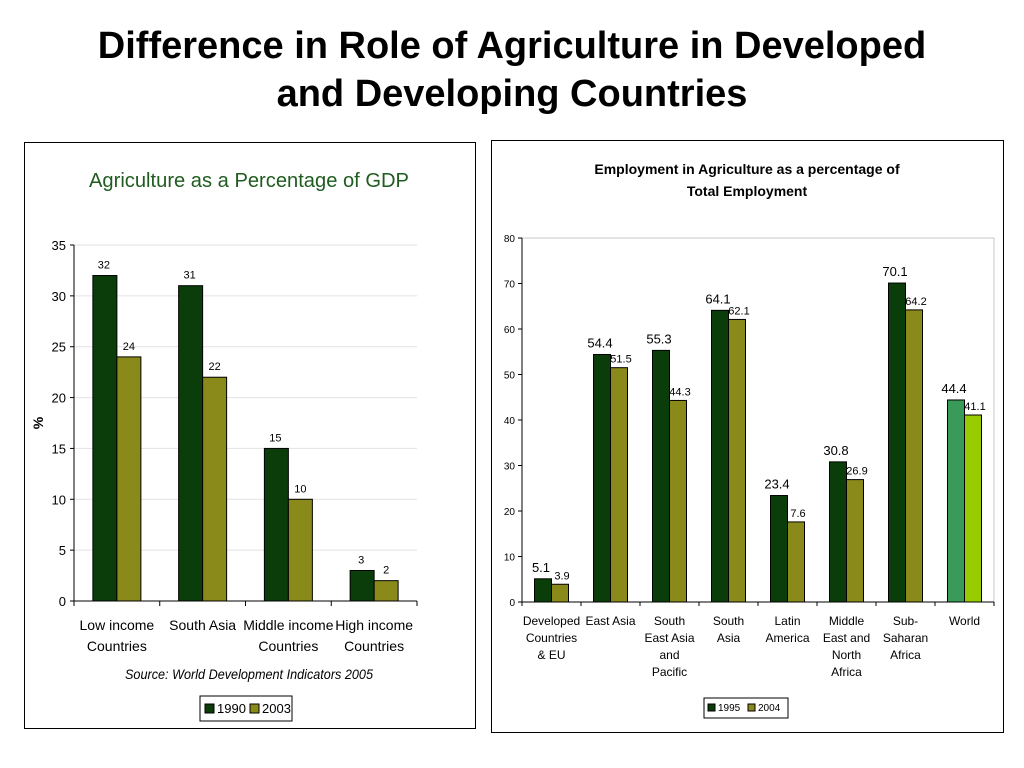  What do you see at coordinates (59, 347) in the screenshot?
I see `y-tick-label: 25` at bounding box center [59, 347].